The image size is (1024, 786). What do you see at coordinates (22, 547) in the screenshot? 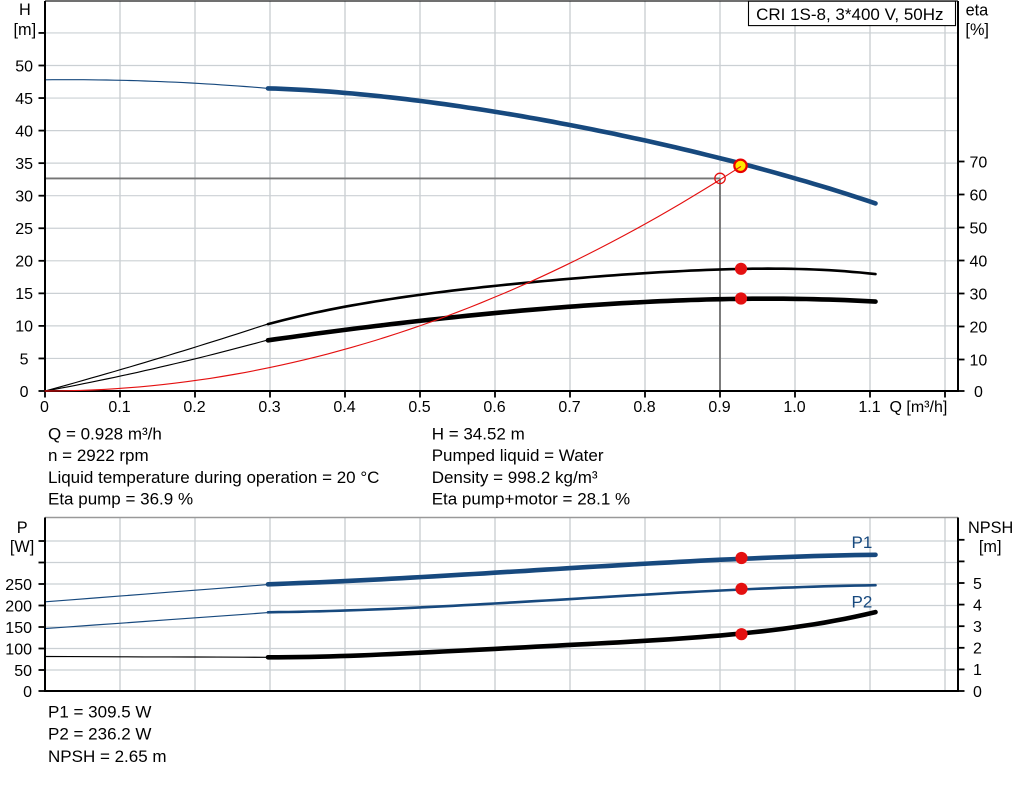
I see `svg-text: [W]` at bounding box center [22, 547].